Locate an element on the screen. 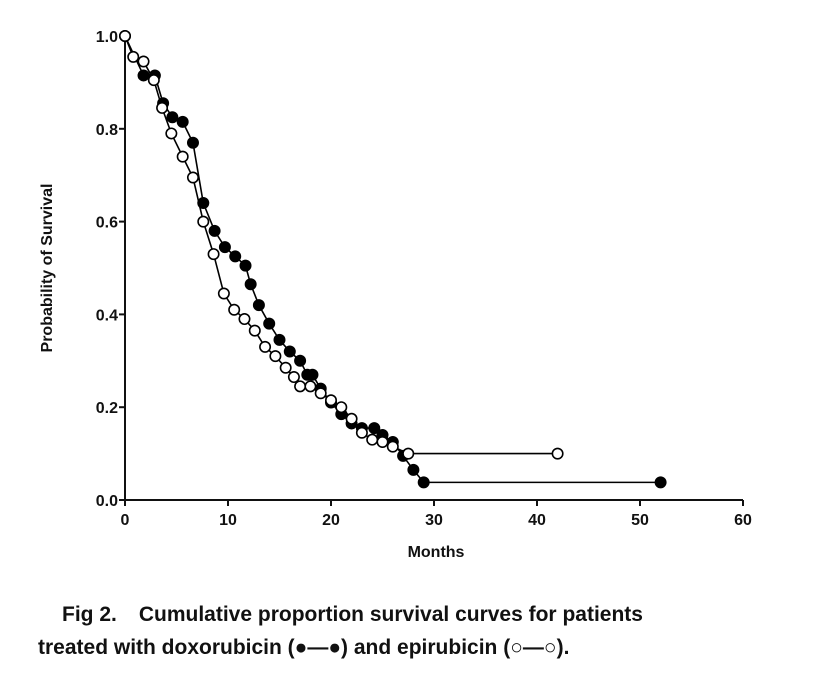  y-ticks: 0.0 0.2 0.4 0.6 0.8 1.0 is located at coordinates (110, 269).